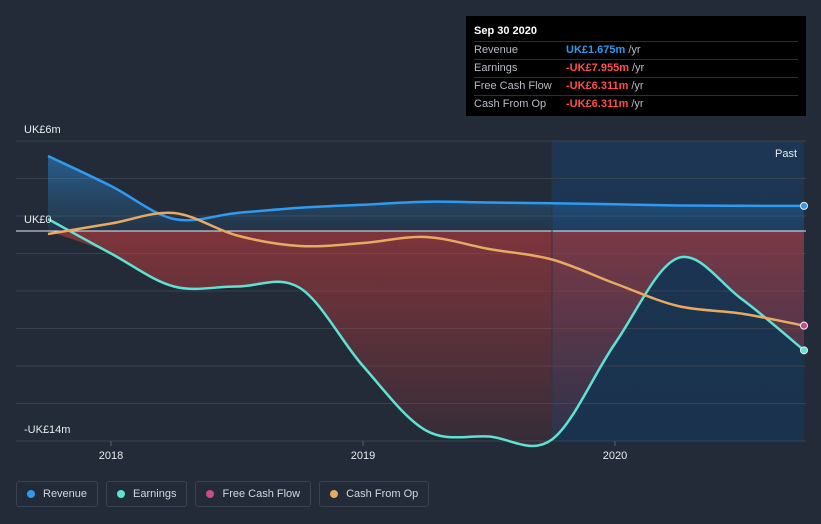 Image resolution: width=821 pixels, height=524 pixels. I want to click on tooltip-row-free-cash-flow: Free Cash Flow -UK£6.311m /yr, so click(636, 86).